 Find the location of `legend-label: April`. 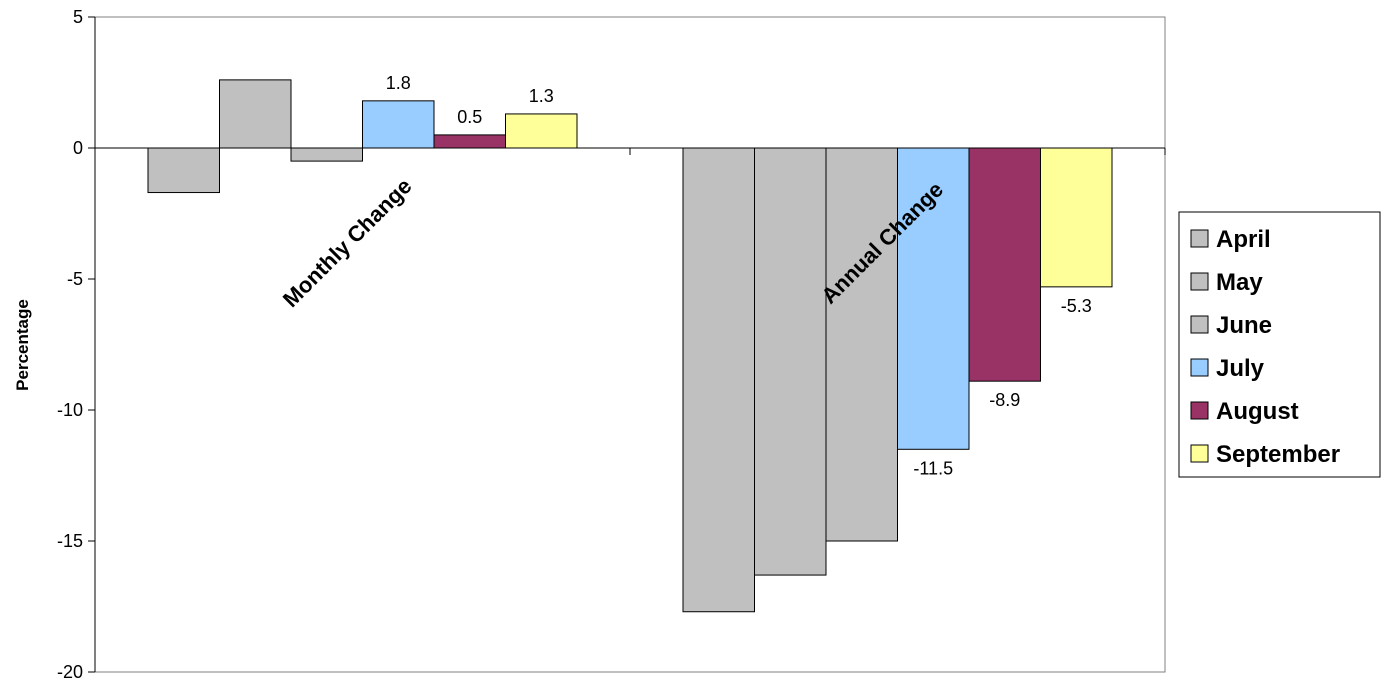

legend-label: April is located at coordinates (1243, 239).